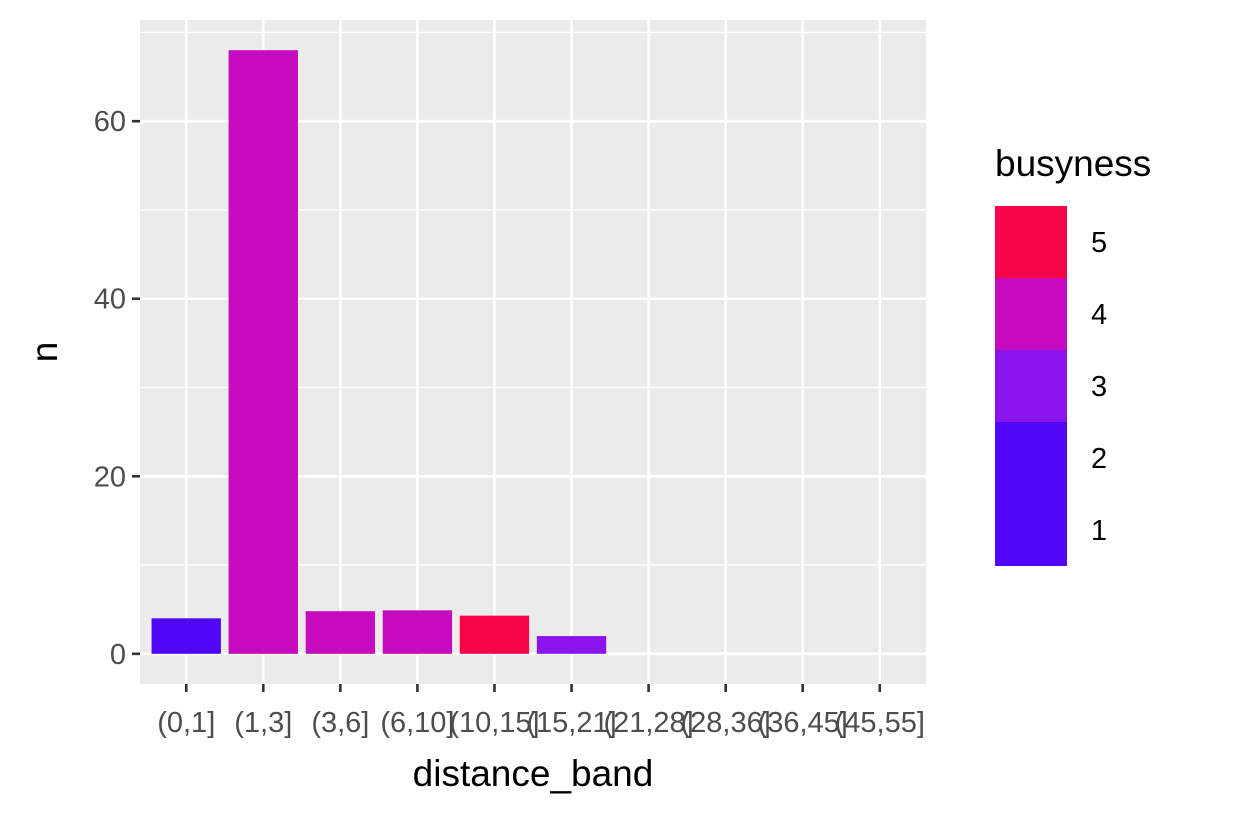  I want to click on x-tick-label: (45,55], so click(880, 723).